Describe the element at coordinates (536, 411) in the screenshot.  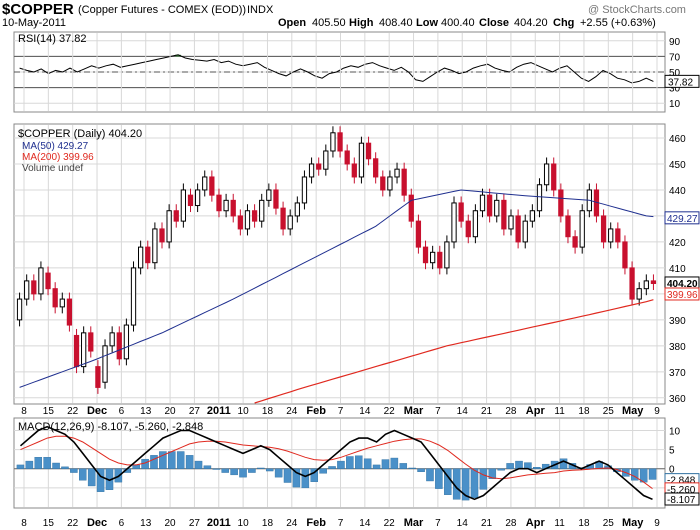
I see `x-tick-label: Apr` at that location.